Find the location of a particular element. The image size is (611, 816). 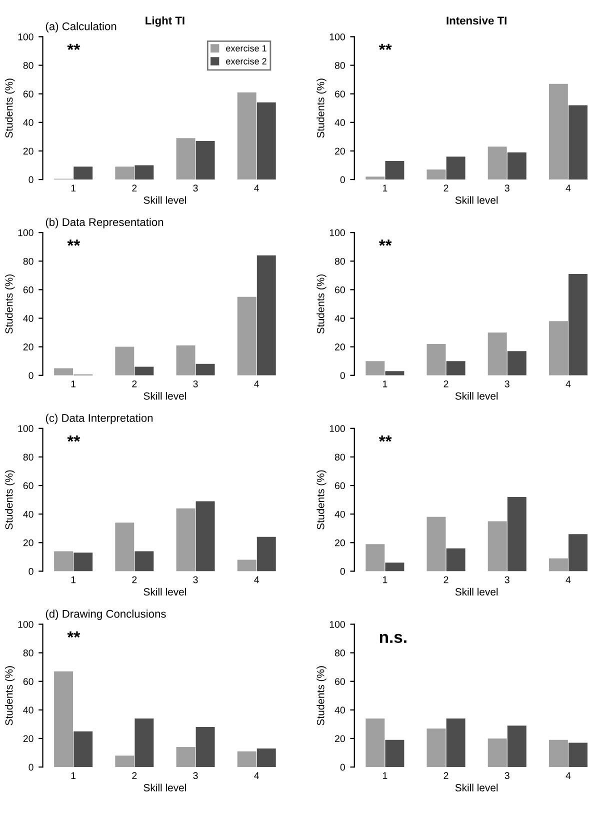

y-tick-label: 0 is located at coordinates (342, 767).